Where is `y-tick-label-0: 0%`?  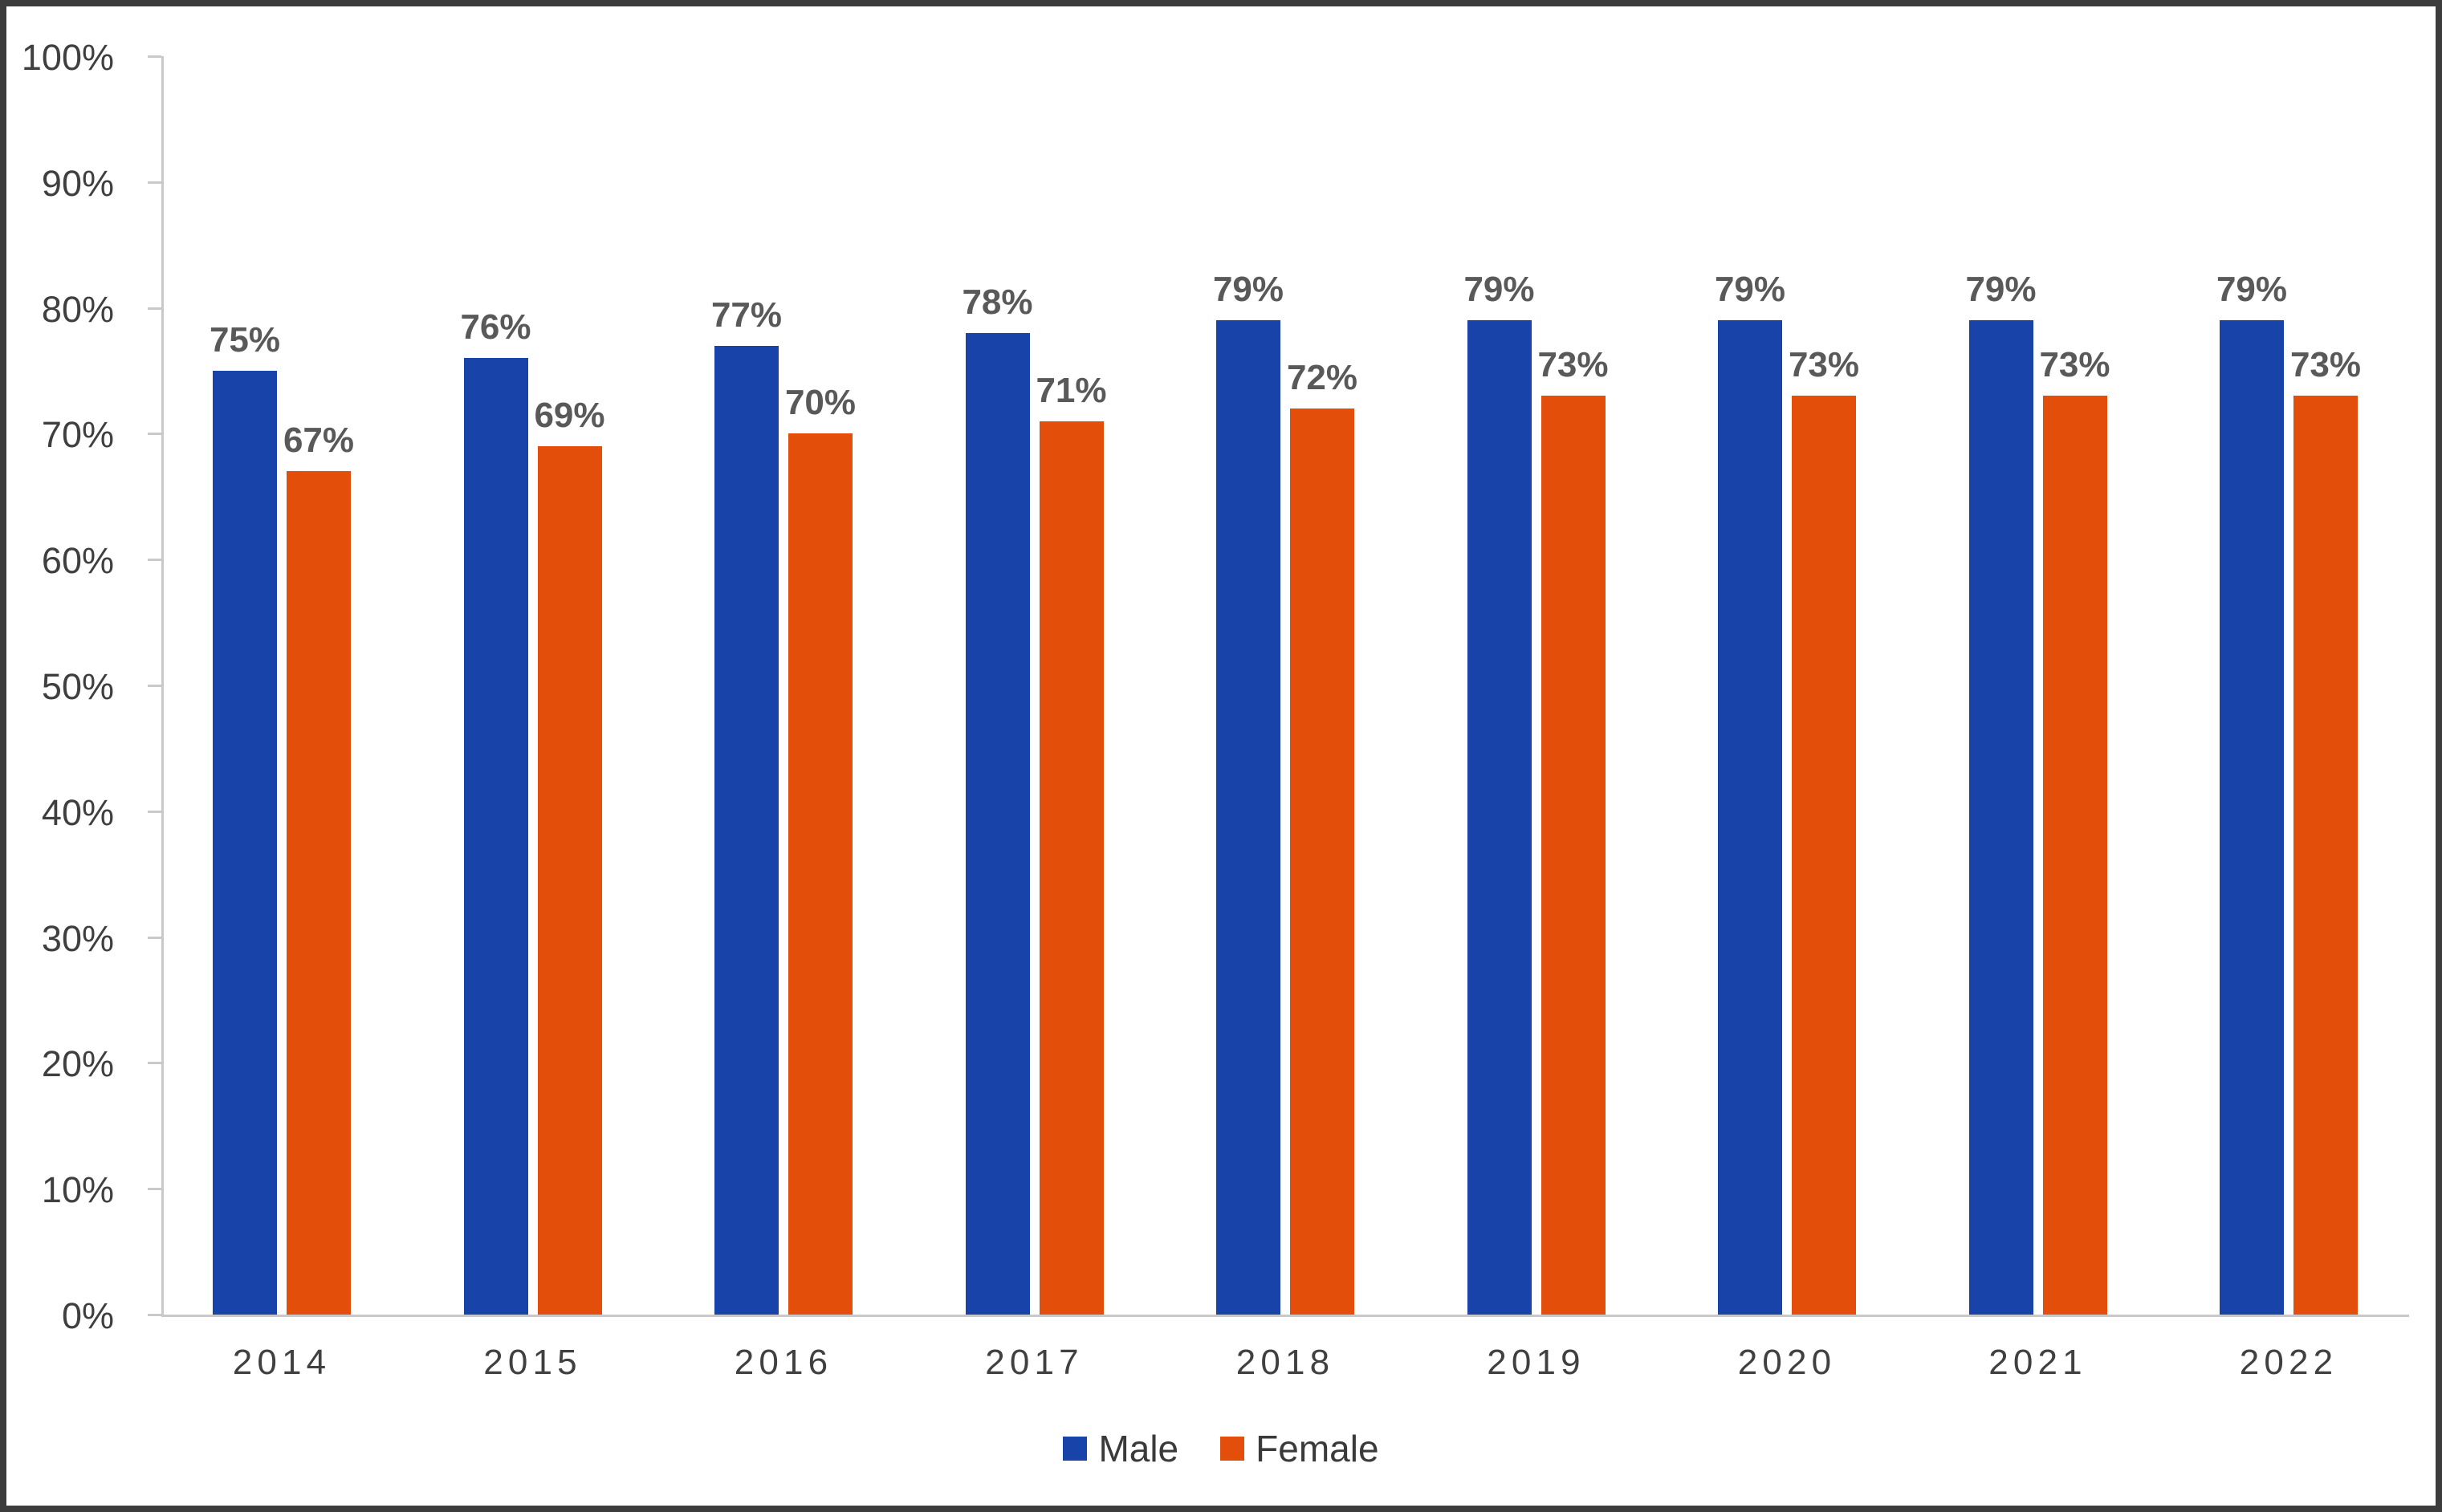
y-tick-label-0: 0% is located at coordinates (87, 1315).